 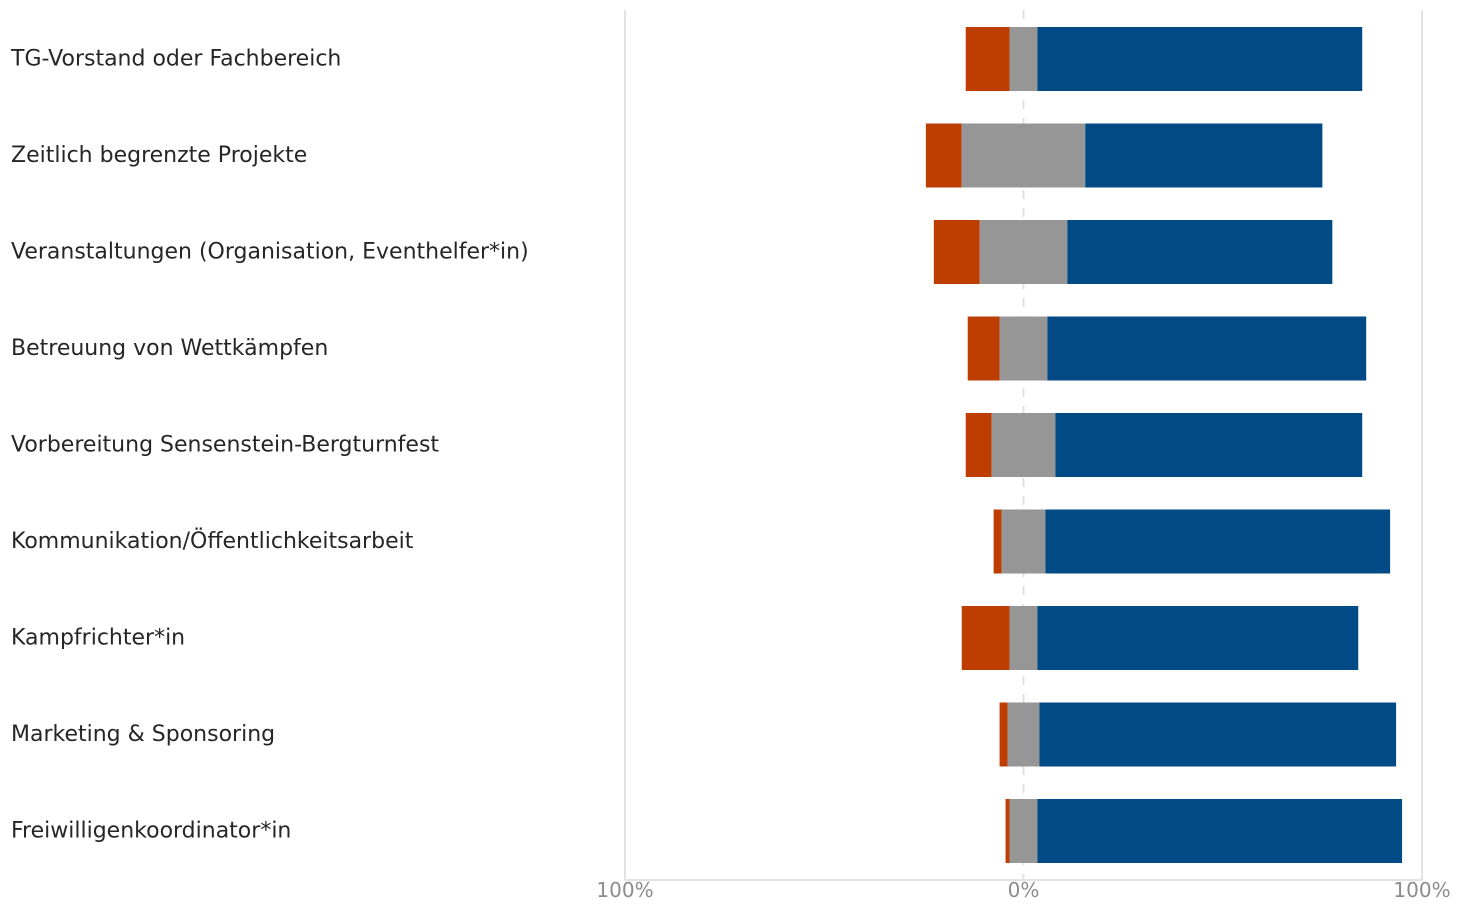 I want to click on category-label: TG-Vorstand oder Fachbereich, so click(x=175, y=59).